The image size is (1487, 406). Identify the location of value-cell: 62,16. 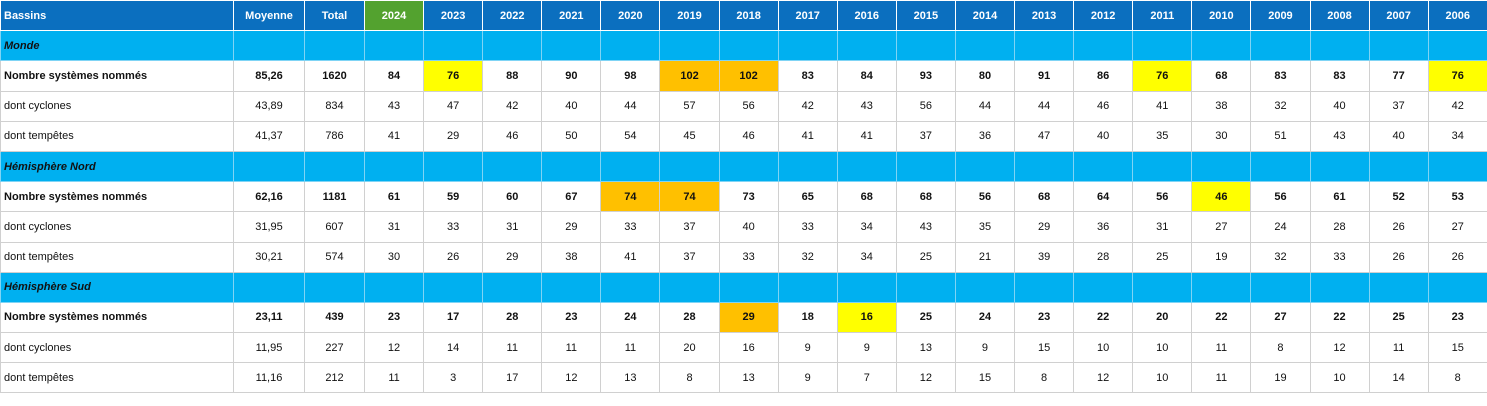
(269, 197).